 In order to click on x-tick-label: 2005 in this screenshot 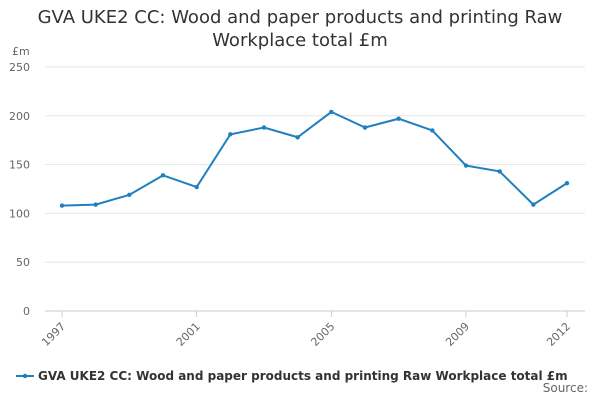, I will do `click(322, 334)`.